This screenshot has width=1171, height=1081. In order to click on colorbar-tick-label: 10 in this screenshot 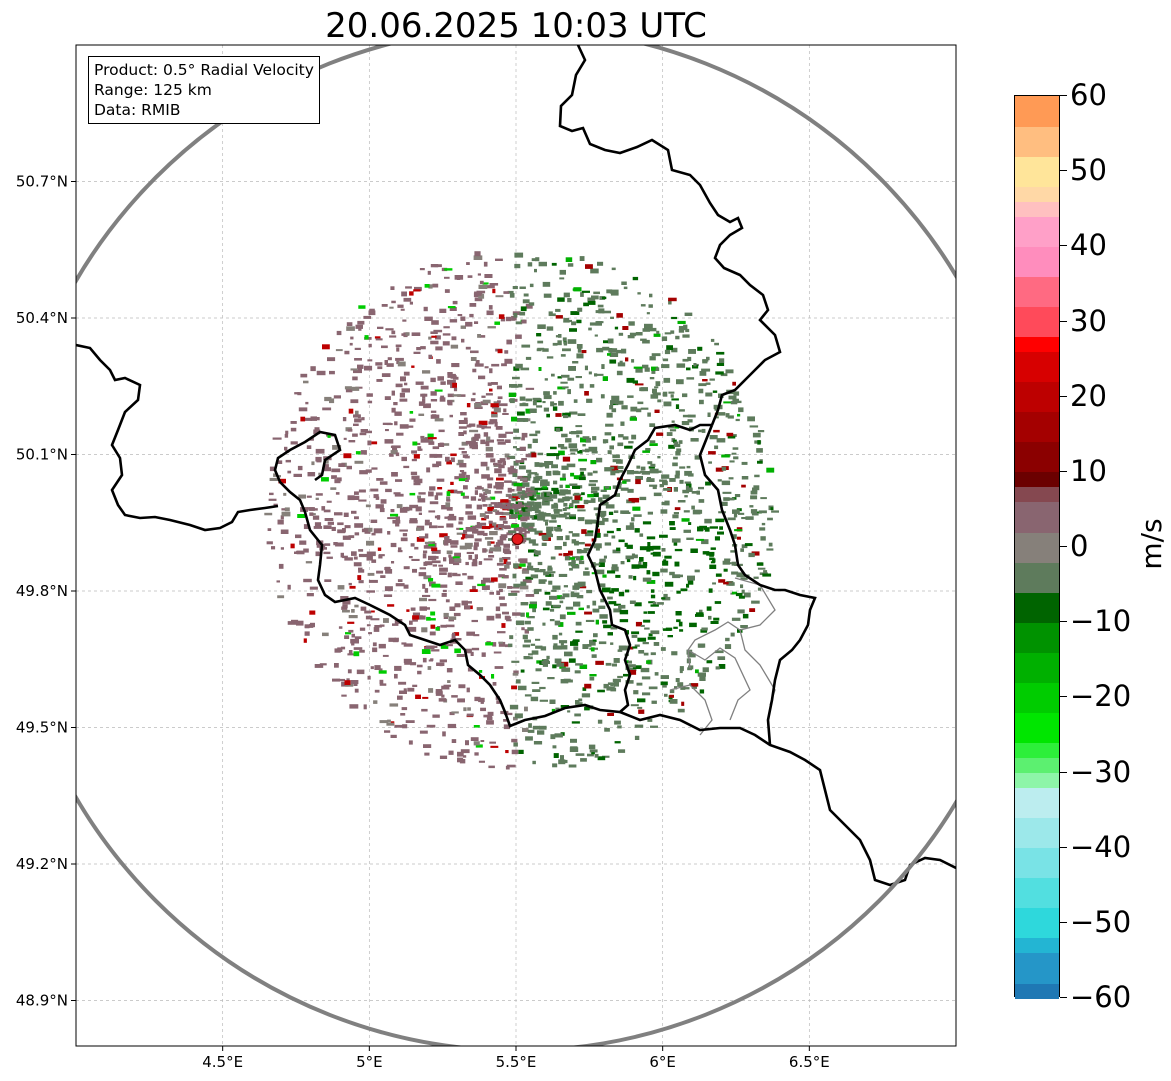, I will do `click(1088, 470)`.